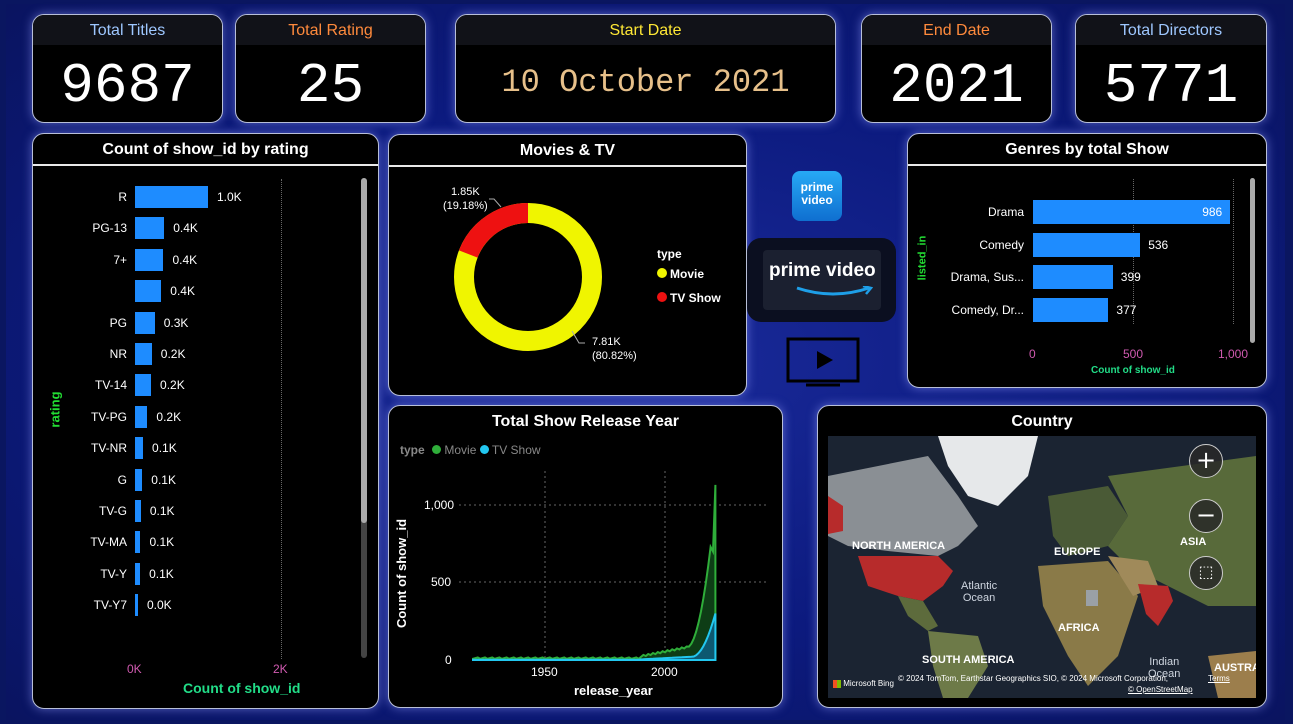 This screenshot has height=724, width=1293. I want to click on central-america-shape, so click(918, 613).